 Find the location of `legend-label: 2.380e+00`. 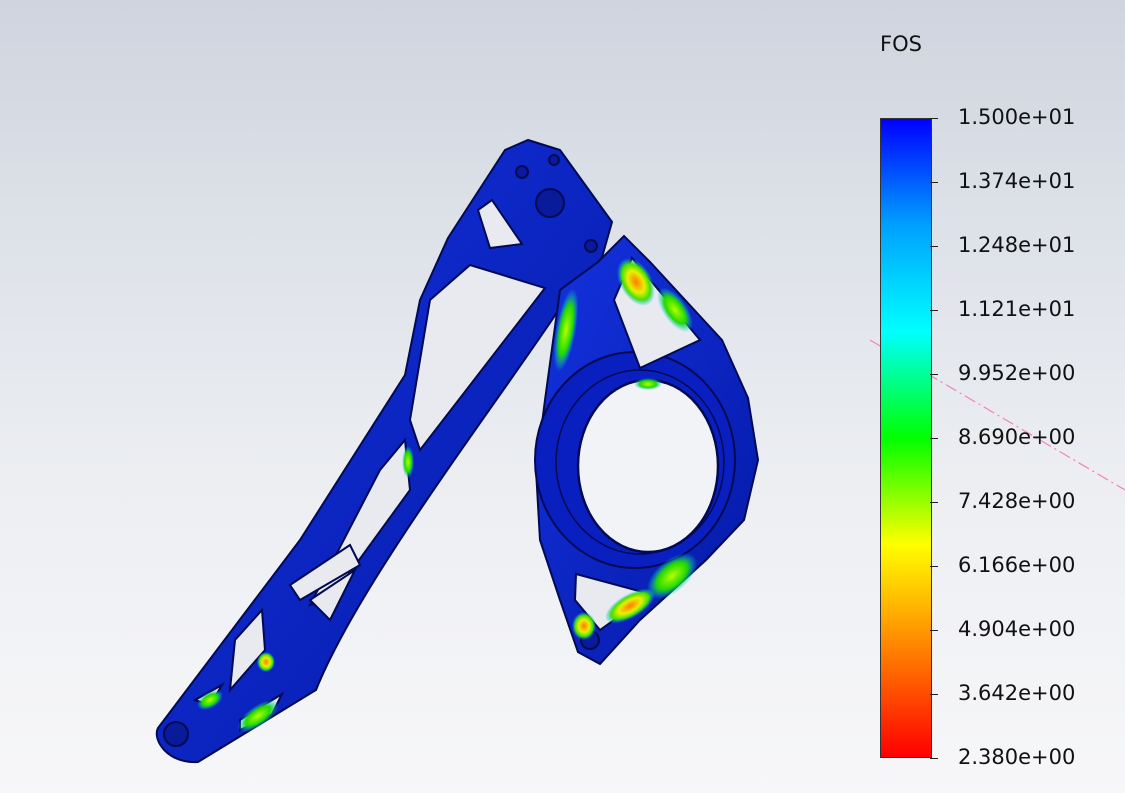

legend-label: 2.380e+00 is located at coordinates (1017, 757).